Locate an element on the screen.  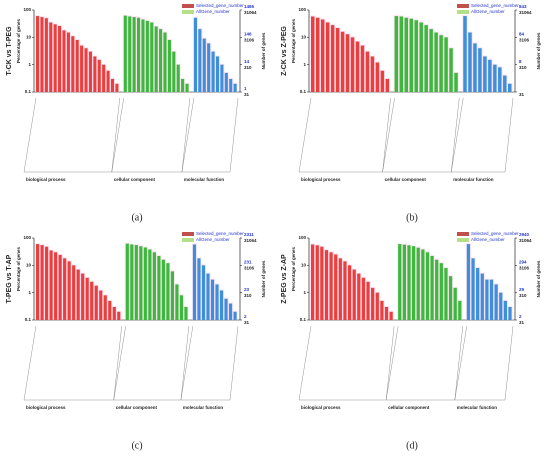
y2-selected-label: 1465 is located at coordinates (249, 6).